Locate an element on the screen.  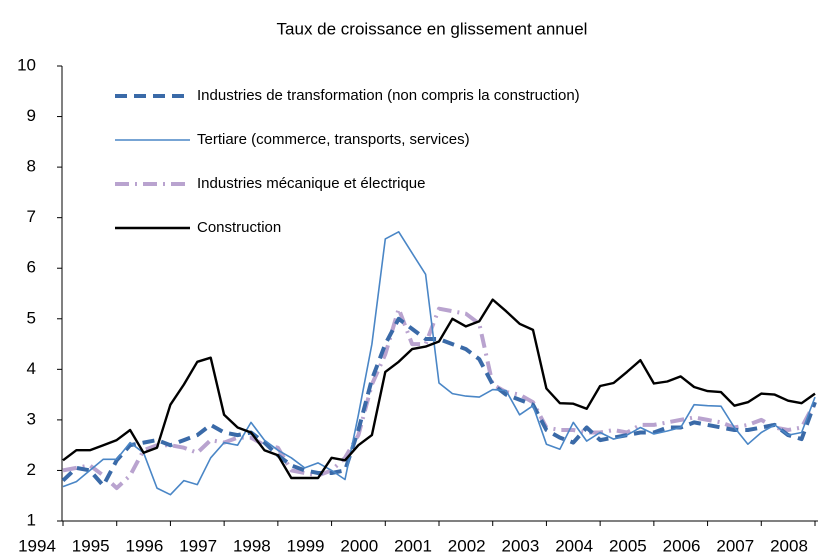
y-tick-label: 1 is located at coordinates (31, 519).